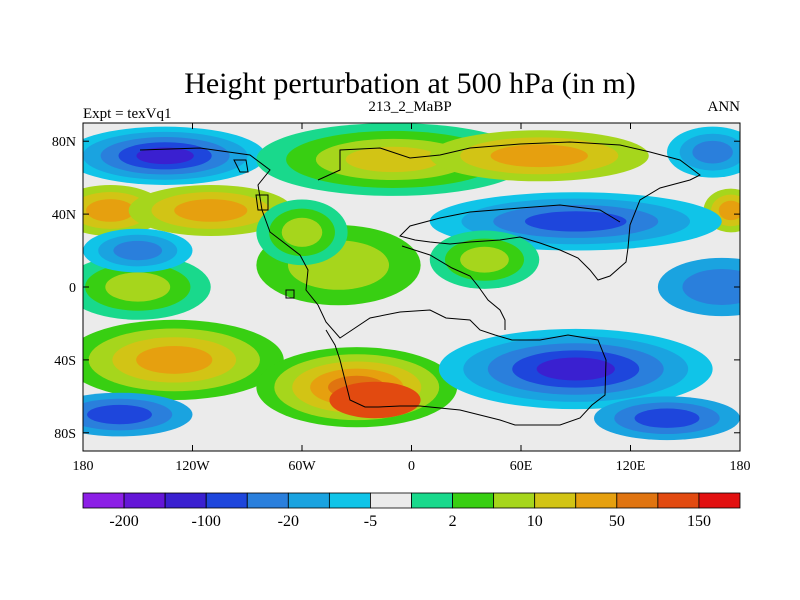 This screenshot has height=600, width=800. What do you see at coordinates (410, 83) in the screenshot?
I see `chart-title: Height perturbation at 500 hPa (in m)` at bounding box center [410, 83].